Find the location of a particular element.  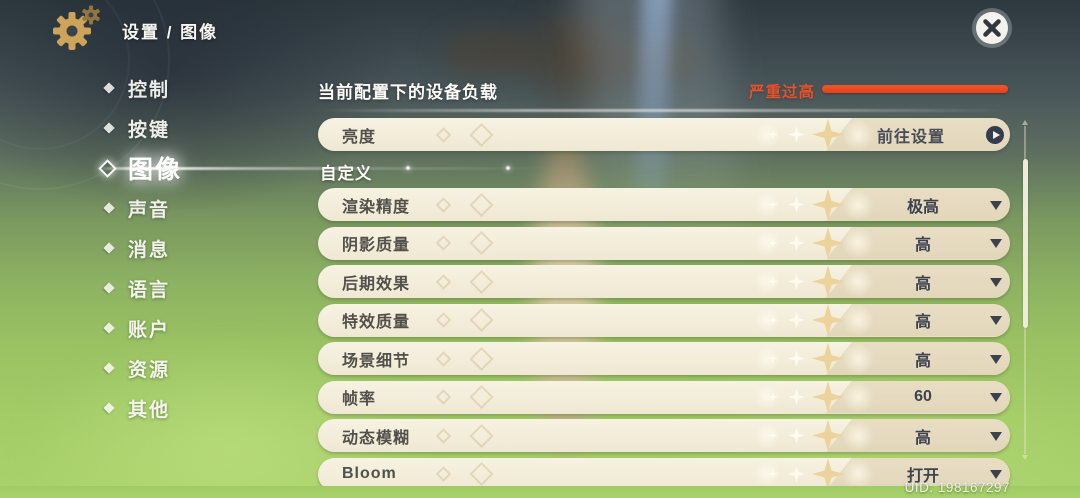

sidebar-item-resources: 资源 is located at coordinates (207, 368).